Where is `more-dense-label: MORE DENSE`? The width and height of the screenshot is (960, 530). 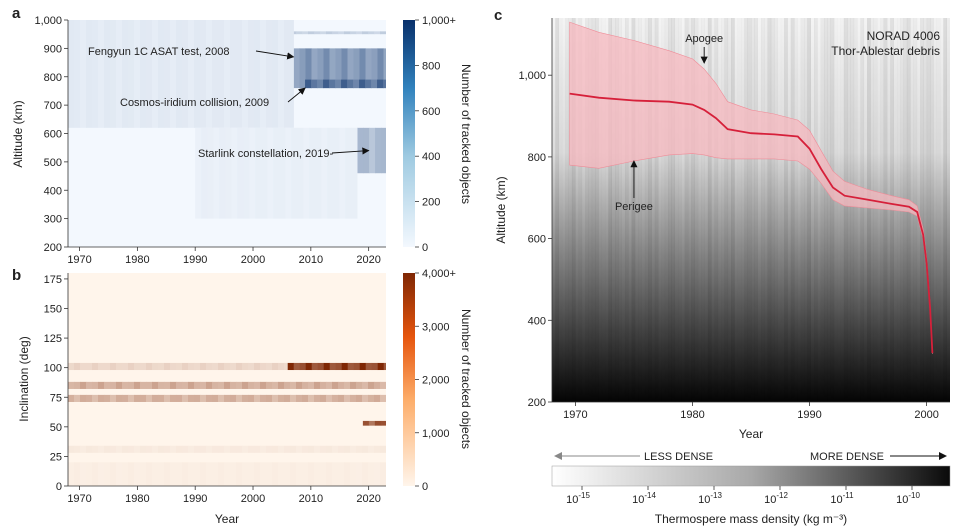 more-dense-label: MORE DENSE is located at coordinates (847, 457).